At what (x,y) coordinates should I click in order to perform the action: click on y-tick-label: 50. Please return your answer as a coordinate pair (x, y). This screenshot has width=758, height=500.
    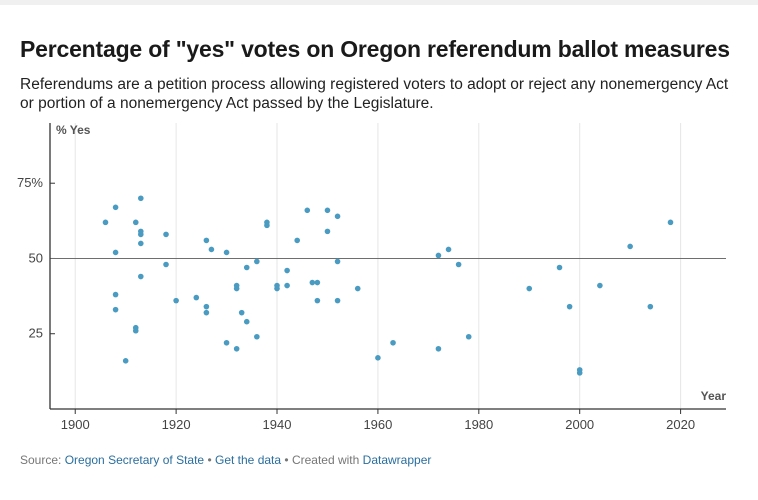
    Looking at the image, I should click on (36, 257).